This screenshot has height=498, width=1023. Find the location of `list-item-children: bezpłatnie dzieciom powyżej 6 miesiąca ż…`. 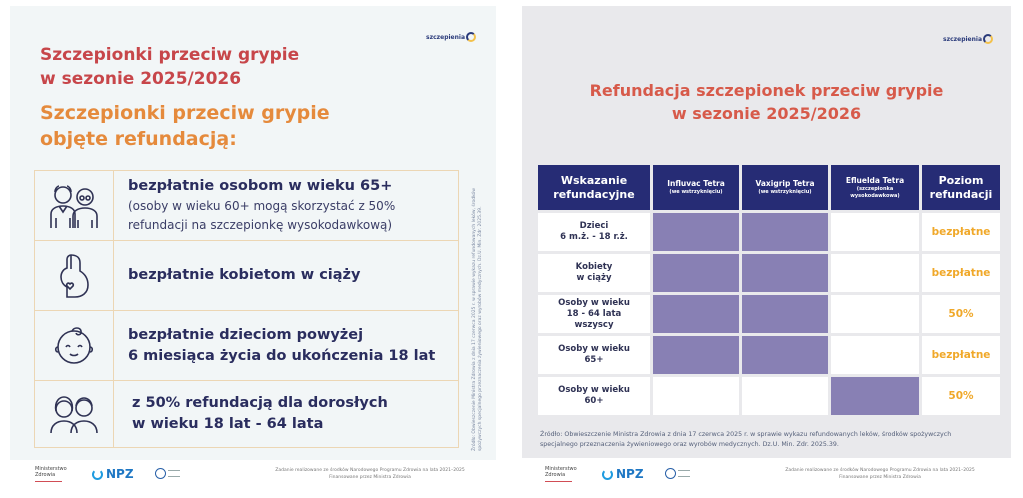

list-item-children: bezpłatnie dzieciom powyżej 6 miesiąca ż… is located at coordinates (246, 346).